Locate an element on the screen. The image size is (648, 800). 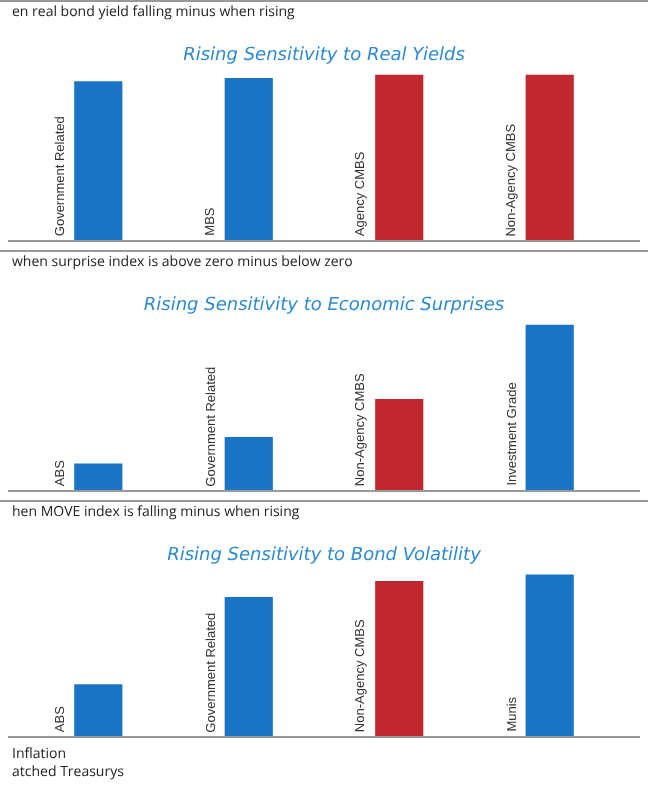
chart-title: Rising Sensitivity to Real Yields is located at coordinates (324, 56).